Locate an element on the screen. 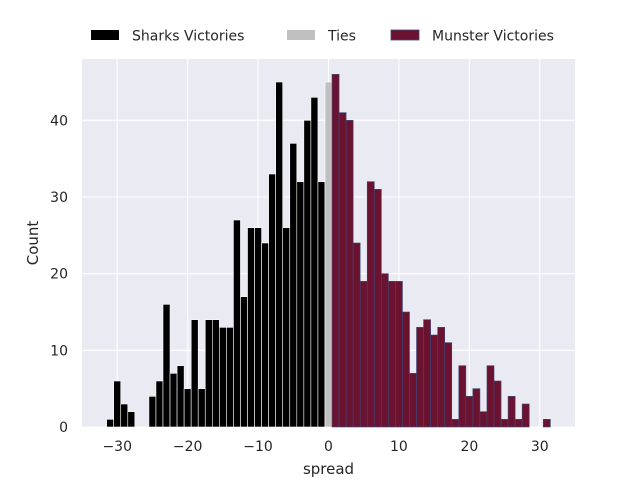 The width and height of the screenshot is (640, 480). x-tick-label: 20 is located at coordinates (469, 447).